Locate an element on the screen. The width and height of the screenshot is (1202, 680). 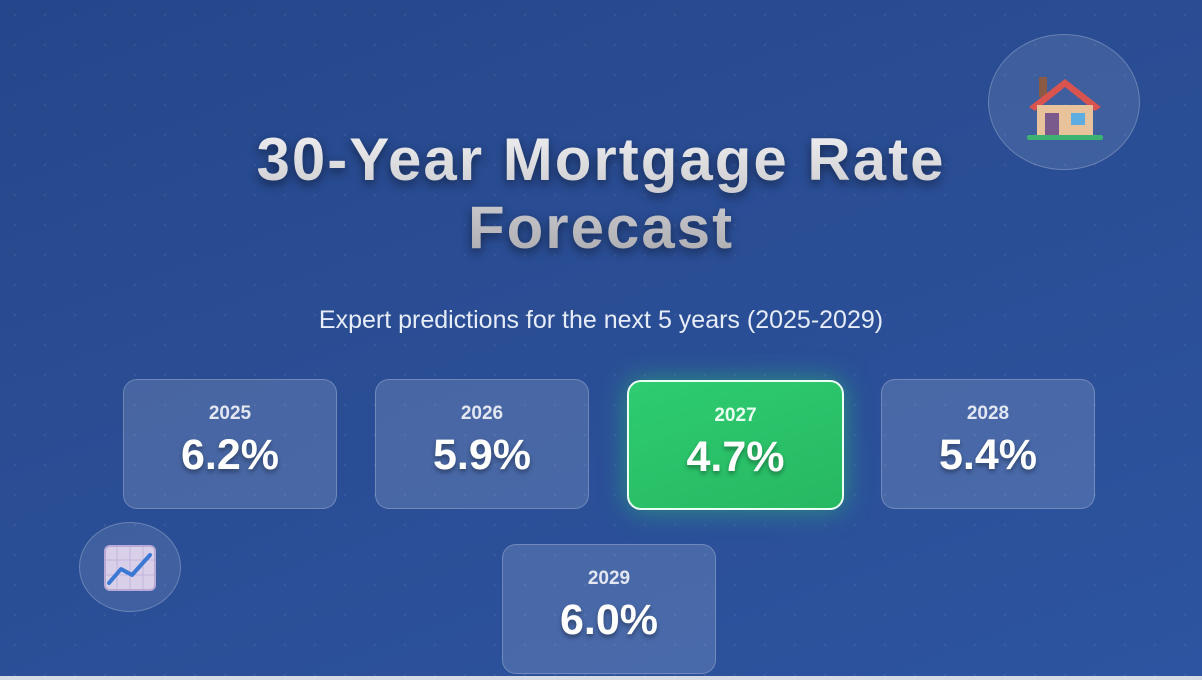
forecast-year: 2029 is located at coordinates (609, 578).